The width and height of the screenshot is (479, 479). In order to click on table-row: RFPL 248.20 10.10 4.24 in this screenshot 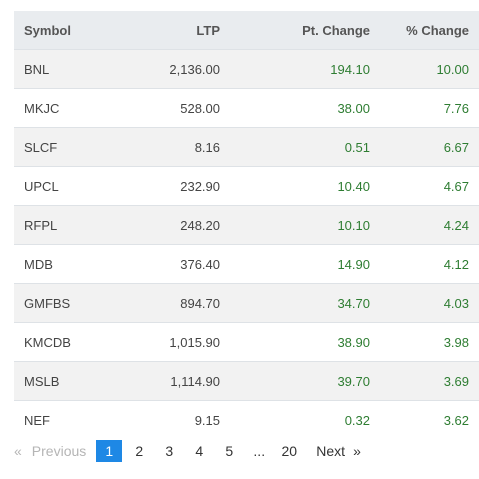, I will do `click(246, 225)`.